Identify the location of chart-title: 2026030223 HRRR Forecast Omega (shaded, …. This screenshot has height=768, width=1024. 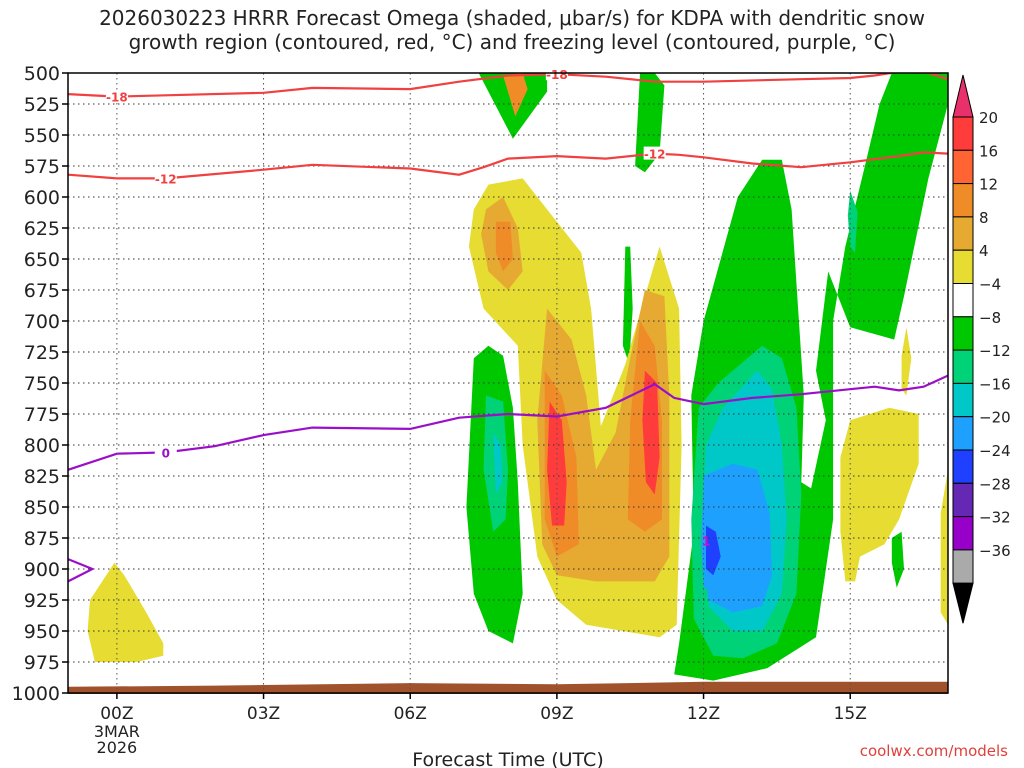
(512, 30).